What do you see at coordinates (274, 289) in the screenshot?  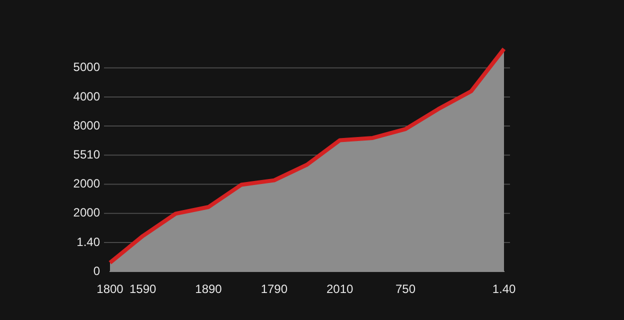 I see `x-tick-label: 1790` at bounding box center [274, 289].